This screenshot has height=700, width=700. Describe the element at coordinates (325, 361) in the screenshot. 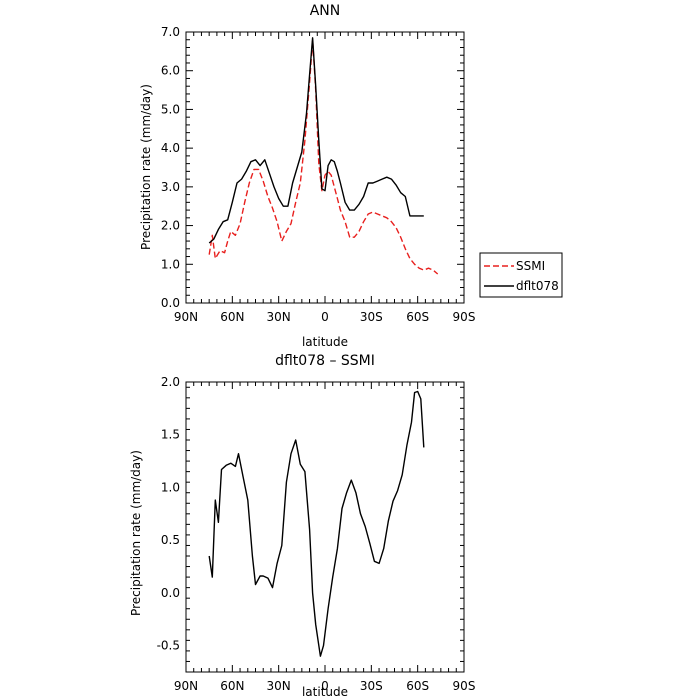

I see `chart-bottom-title: dflt078 – SSMI` at that location.